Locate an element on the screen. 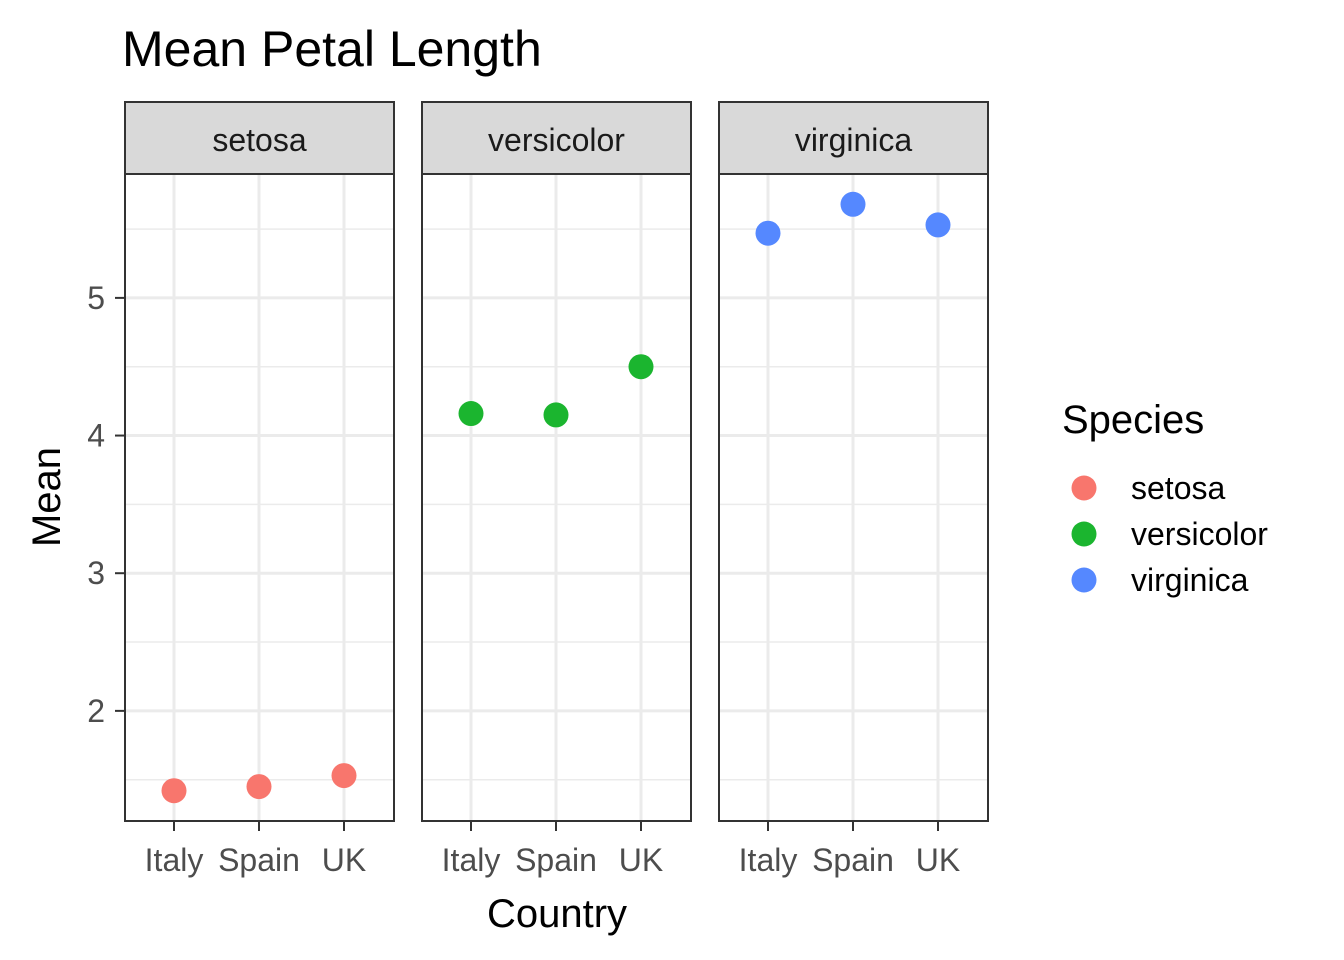  strip-label-setosa: setosa is located at coordinates (259, 140).